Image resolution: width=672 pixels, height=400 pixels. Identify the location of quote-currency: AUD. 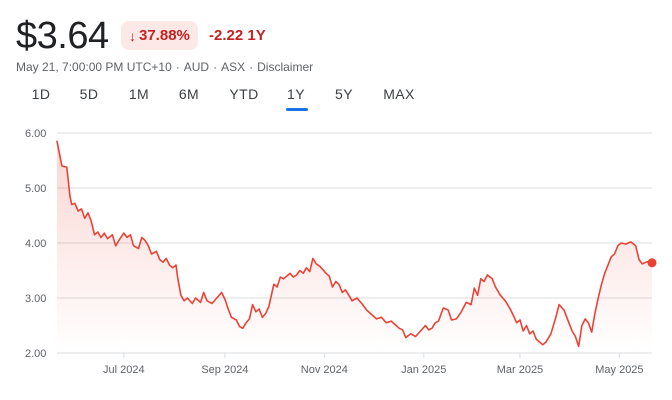
(196, 67).